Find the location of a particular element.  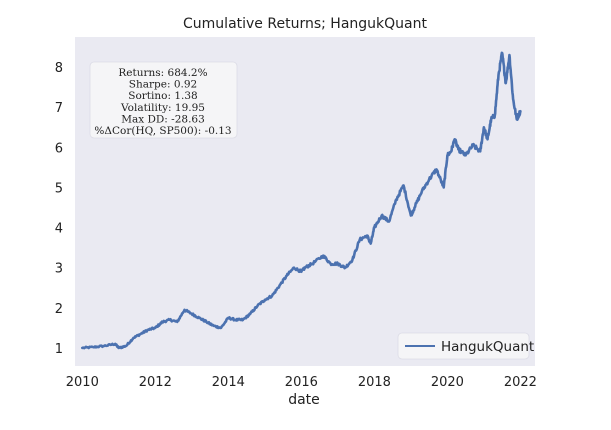

y-tick-label: 3 is located at coordinates (59, 269).